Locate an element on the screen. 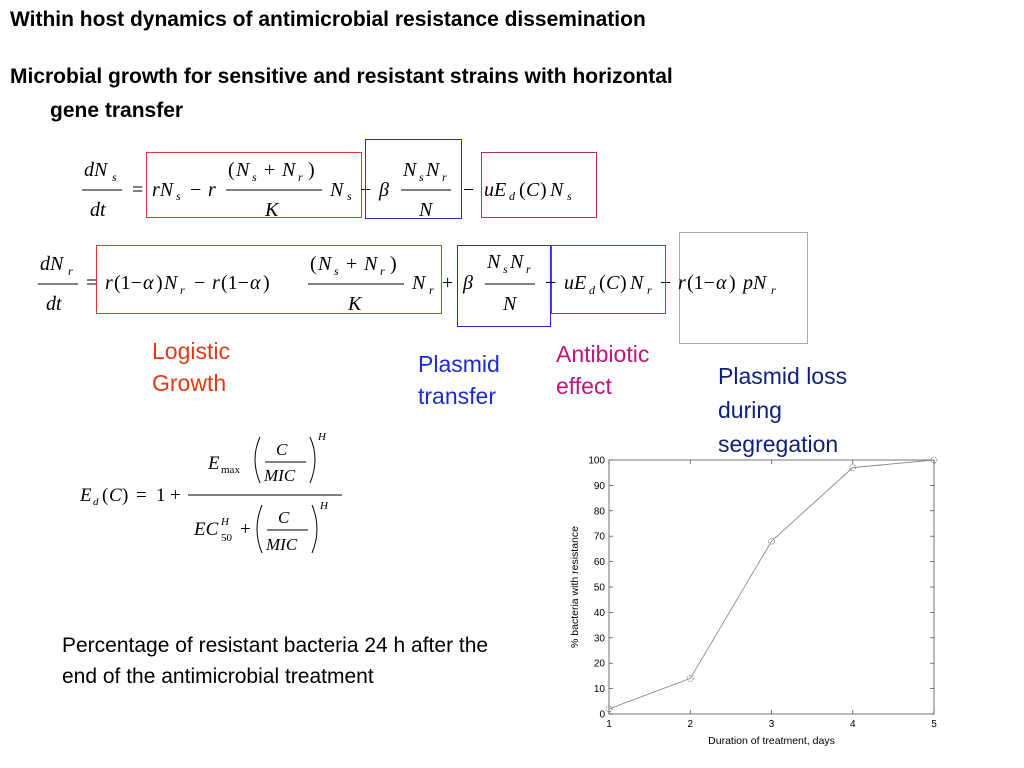 This screenshot has width=1024, height=768. antibiotic-effect-label: Antibiotic effect is located at coordinates (602, 370).